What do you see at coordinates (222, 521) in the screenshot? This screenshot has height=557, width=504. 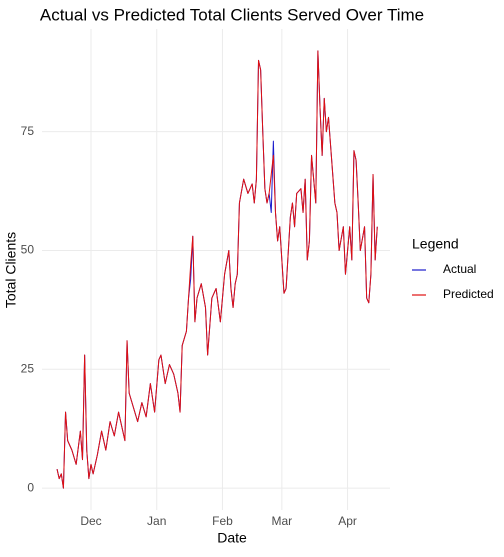 I see `x-tick-label: Feb` at bounding box center [222, 521].